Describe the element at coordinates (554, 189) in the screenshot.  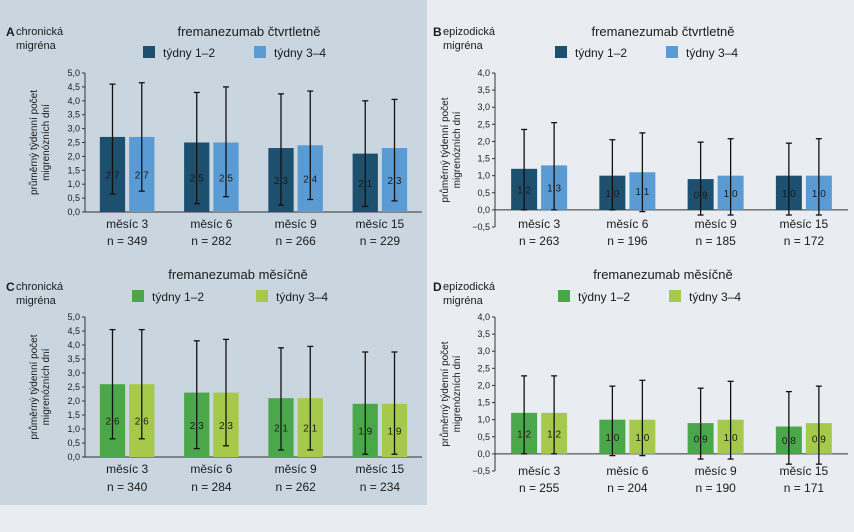
I see `bar-value-label: 1,3` at that location.